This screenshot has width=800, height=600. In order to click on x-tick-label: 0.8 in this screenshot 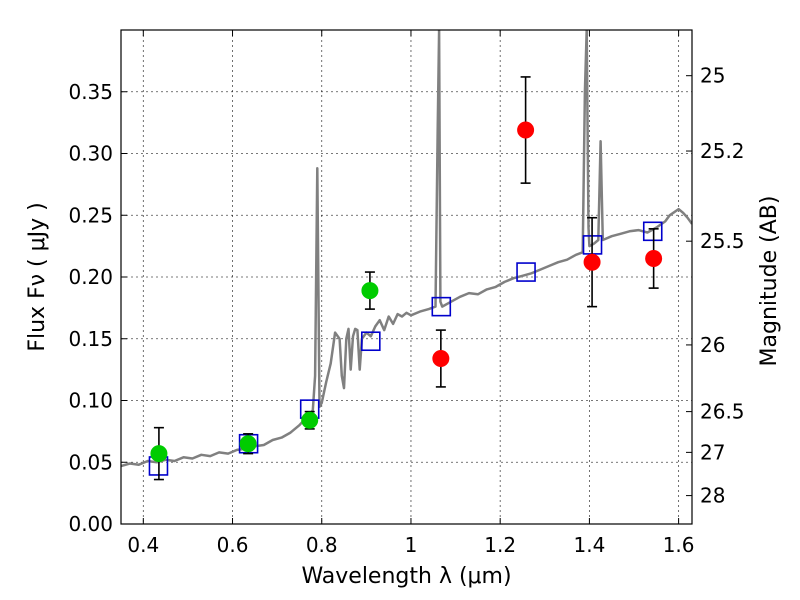, I will do `click(322, 545)`.